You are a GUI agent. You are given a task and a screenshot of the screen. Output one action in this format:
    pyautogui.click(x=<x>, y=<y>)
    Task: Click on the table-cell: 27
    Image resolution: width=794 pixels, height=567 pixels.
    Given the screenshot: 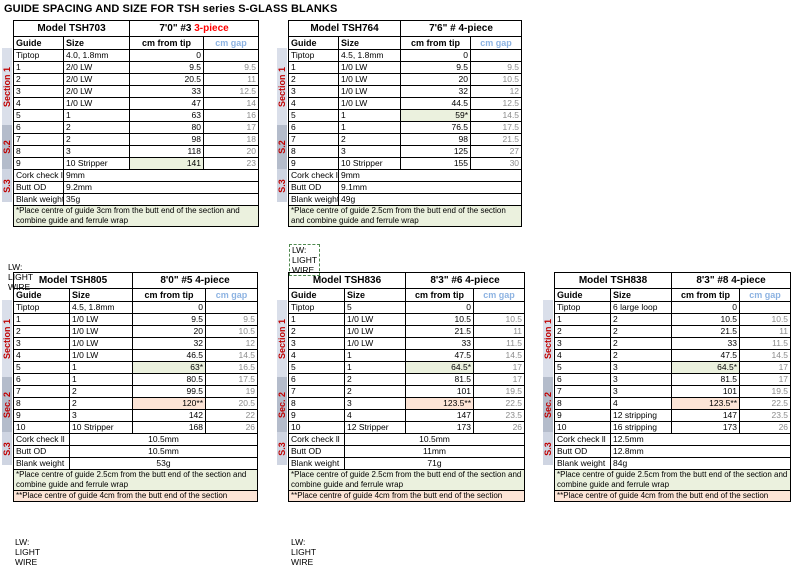 What is the action you would take?
    pyautogui.click(x=496, y=151)
    